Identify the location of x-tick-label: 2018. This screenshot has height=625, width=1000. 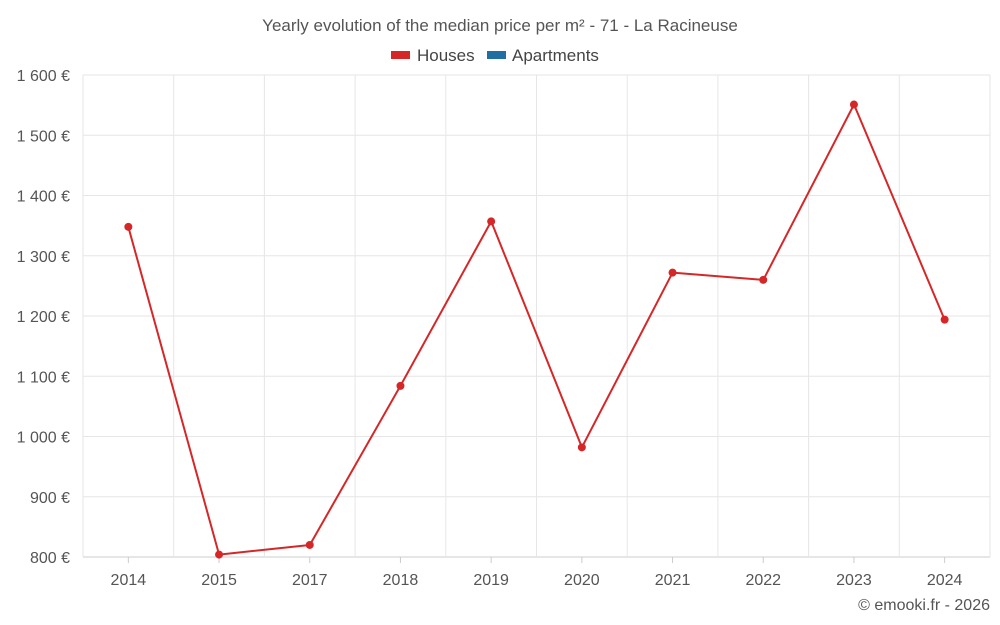
(401, 580).